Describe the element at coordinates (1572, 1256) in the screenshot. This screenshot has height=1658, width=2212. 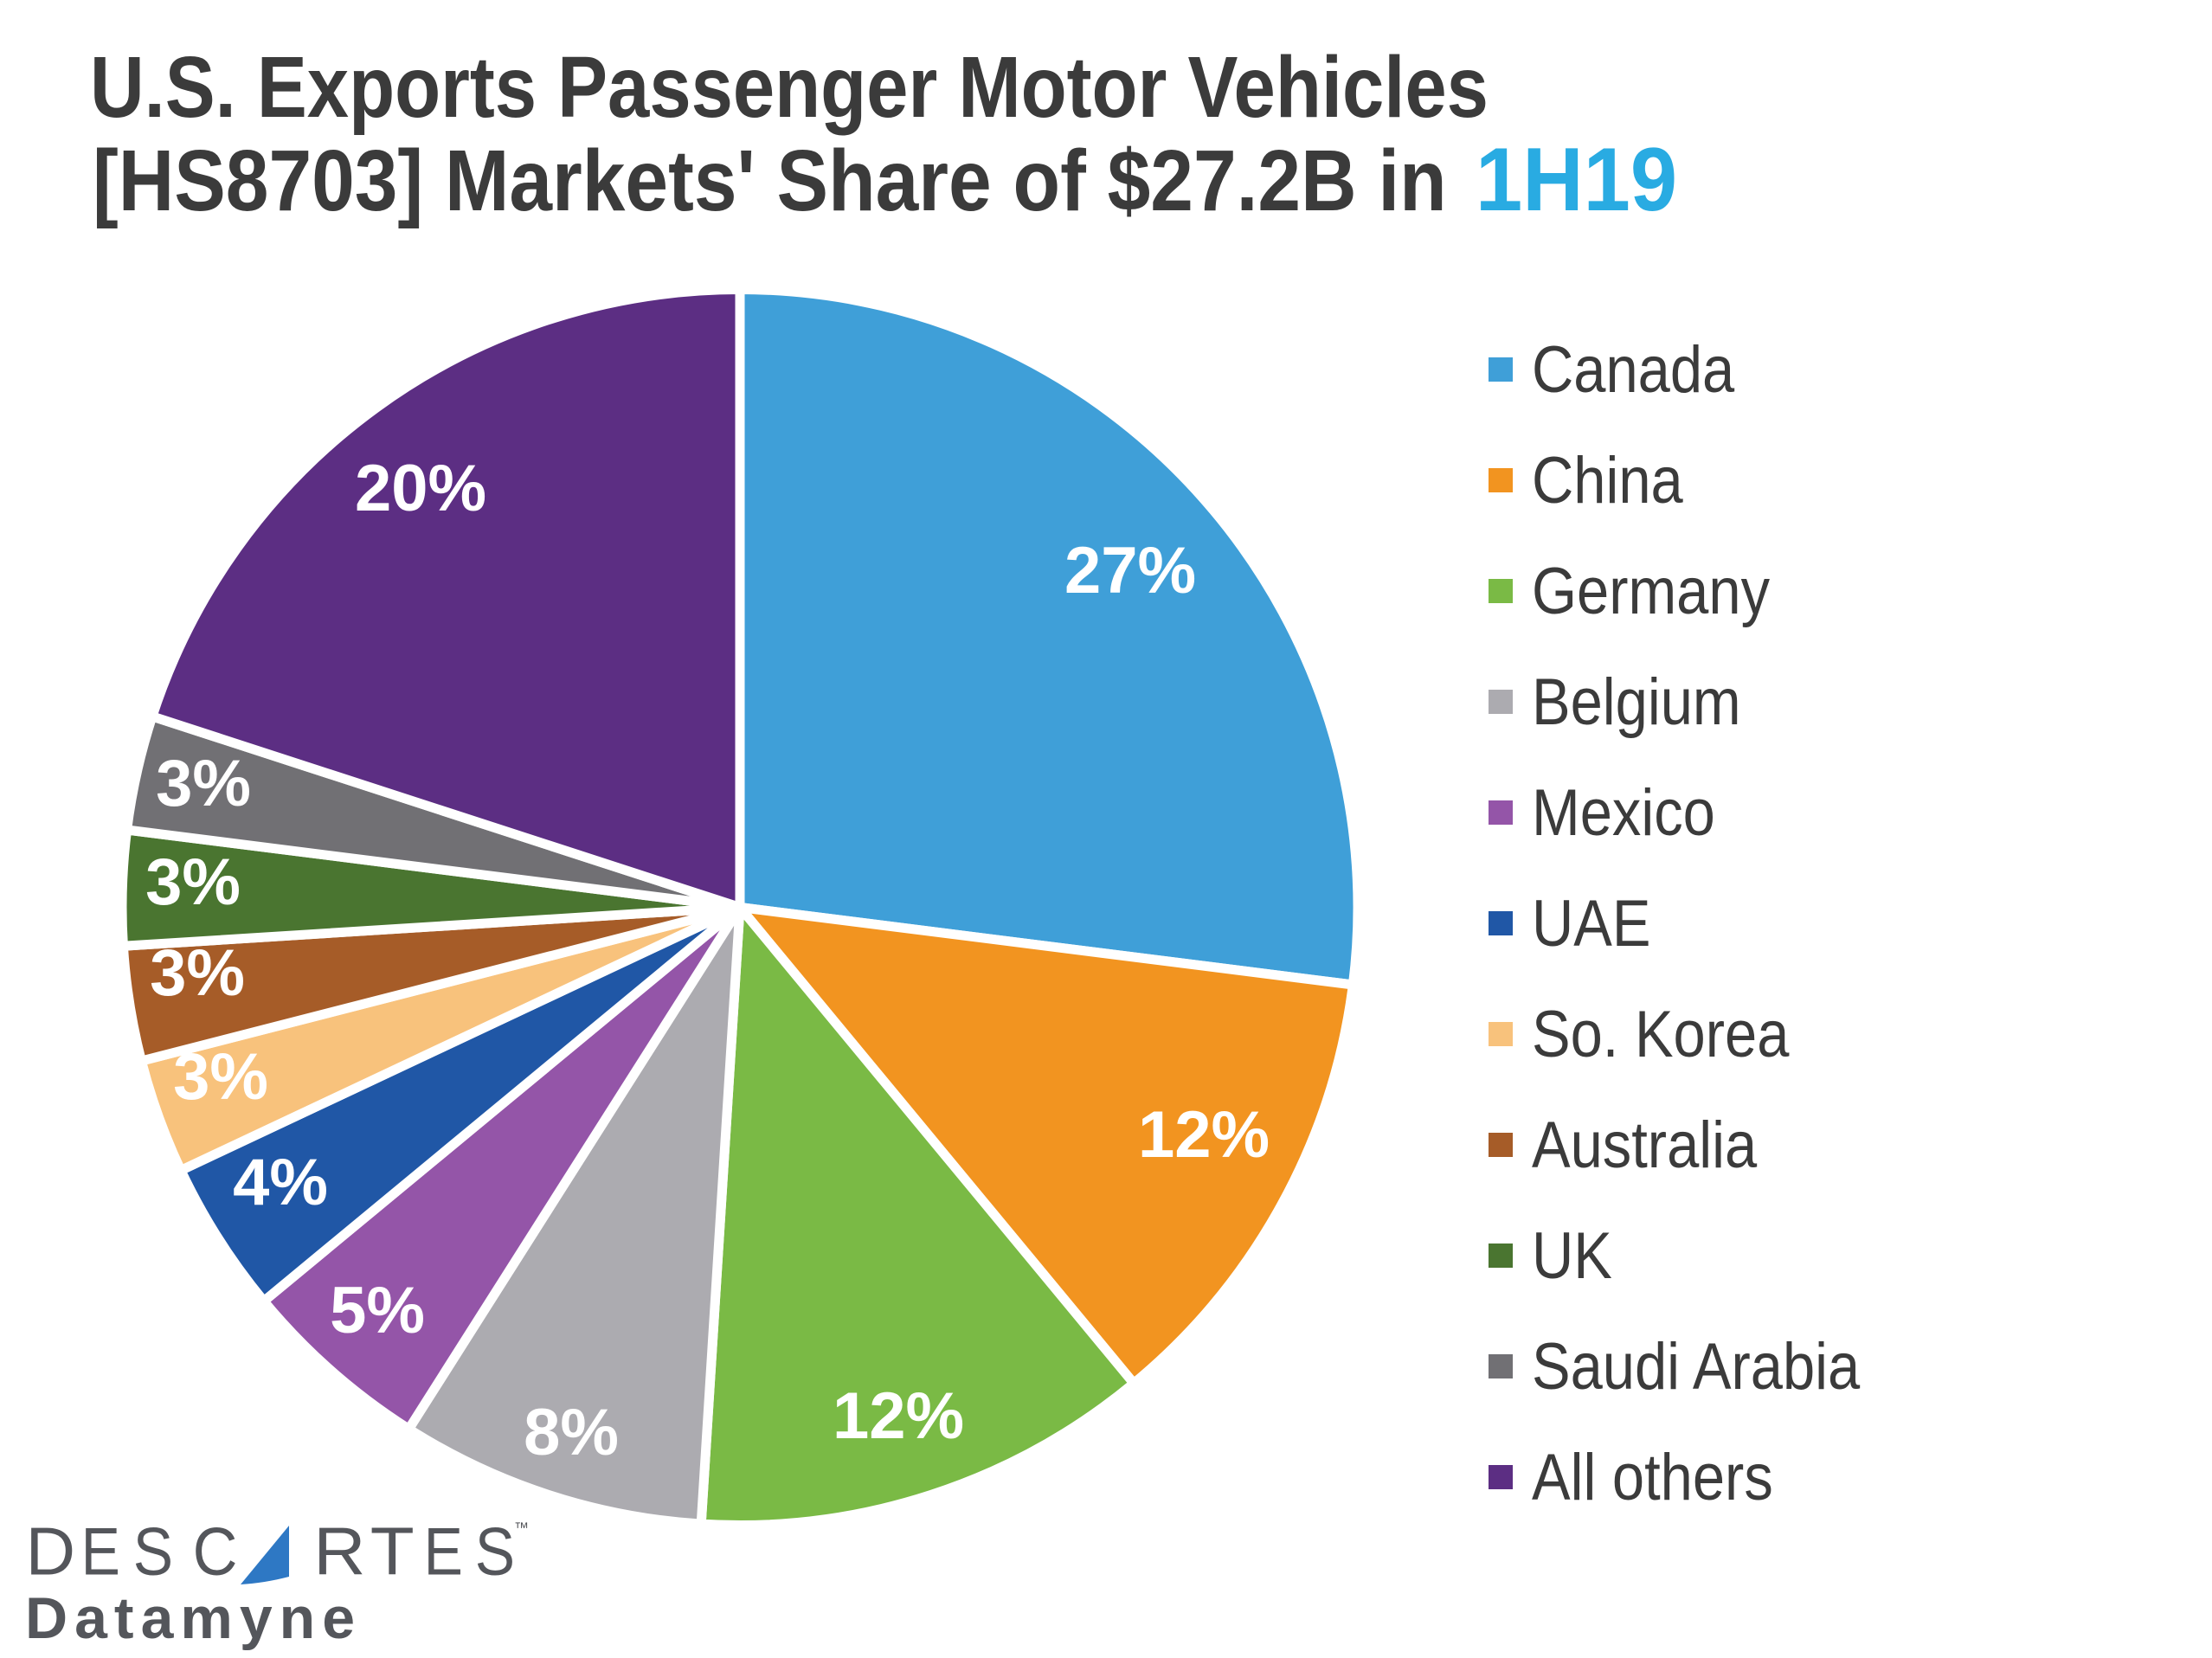
I see `svg-text: UK` at that location.